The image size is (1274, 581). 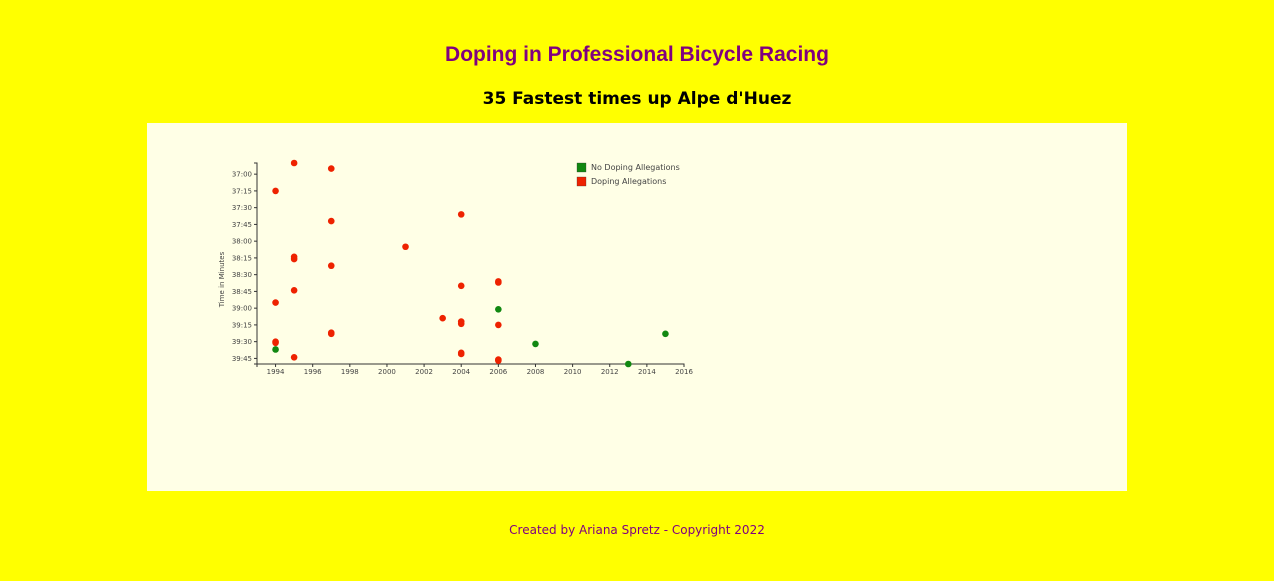 I want to click on y-tick-label: 39:00, so click(x=242, y=309).